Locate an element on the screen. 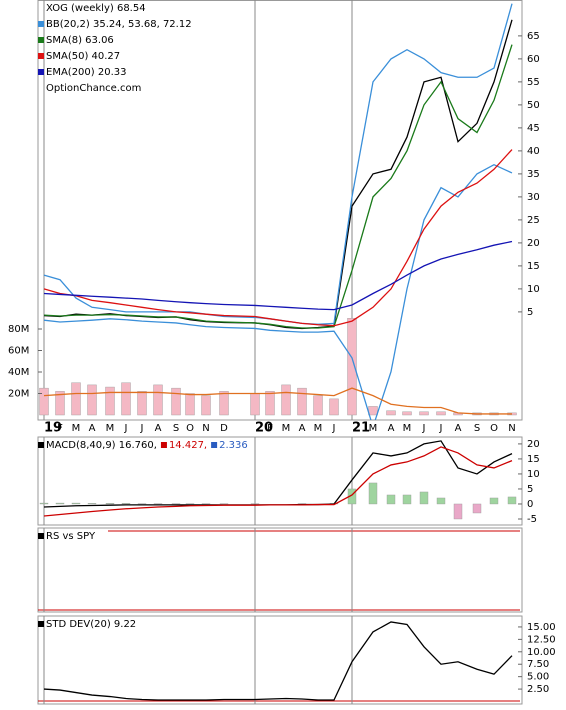 This screenshot has height=710, width=566. legend-label: 14.427, is located at coordinates (188, 445).